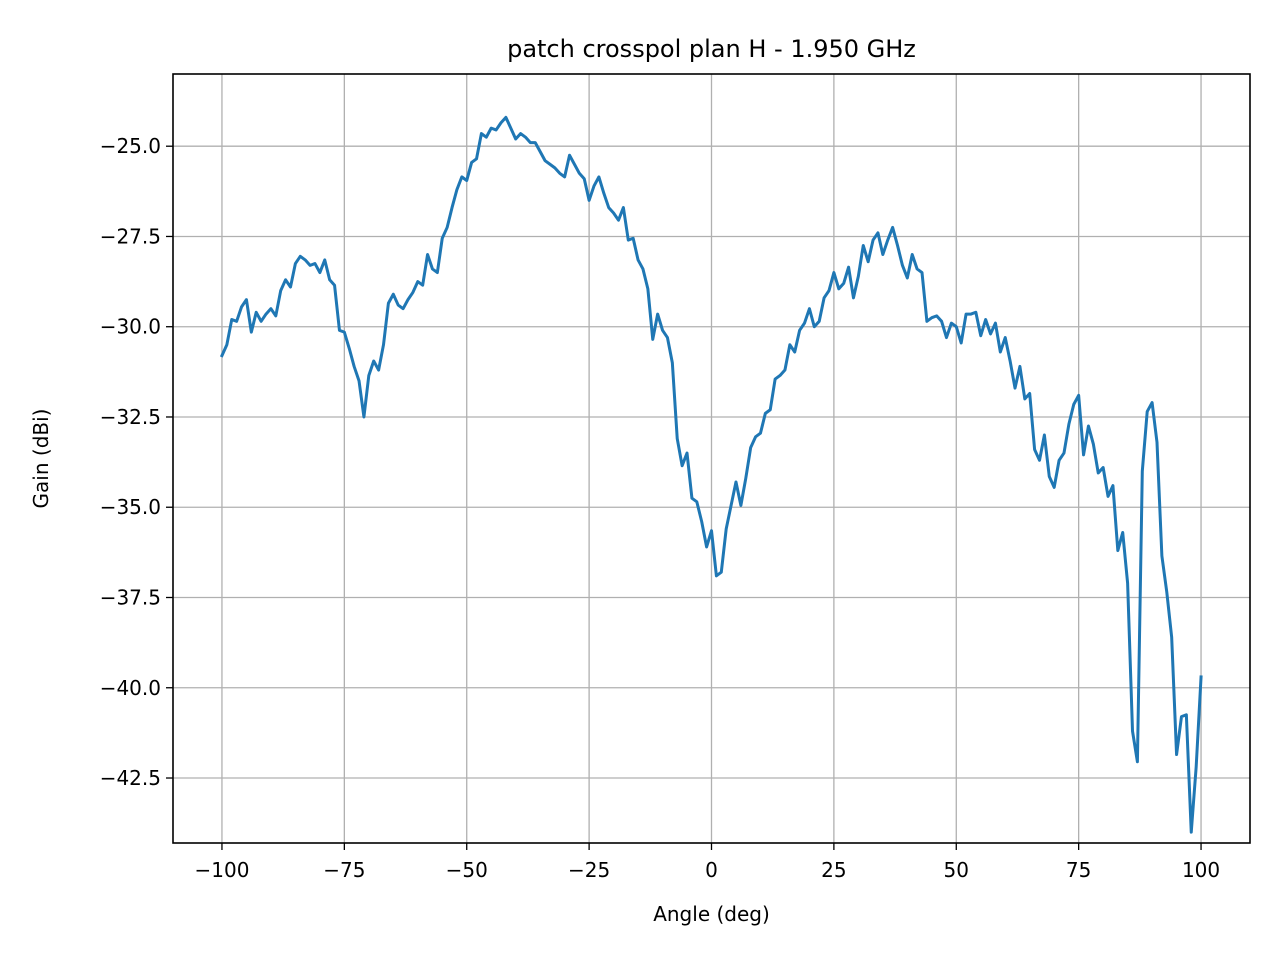 Image resolution: width=1280 pixels, height=960 pixels. Describe the element at coordinates (711, 870) in the screenshot. I see `x-tick-label: 0` at that location.